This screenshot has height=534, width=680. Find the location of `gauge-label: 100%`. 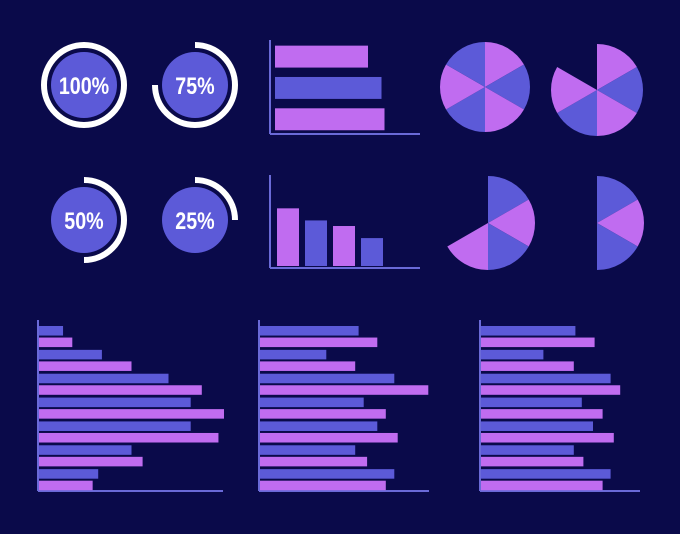

gauge-label: 100% is located at coordinates (84, 85).